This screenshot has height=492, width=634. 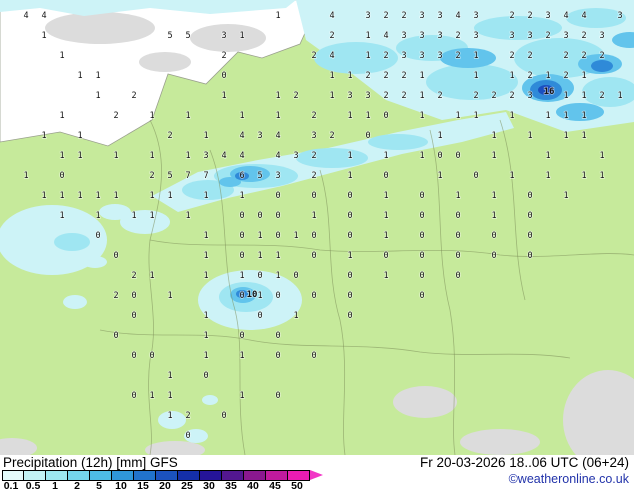 What do you see at coordinates (33, 486) in the screenshot?
I see `legend-tick-label: 0.5` at bounding box center [33, 486].